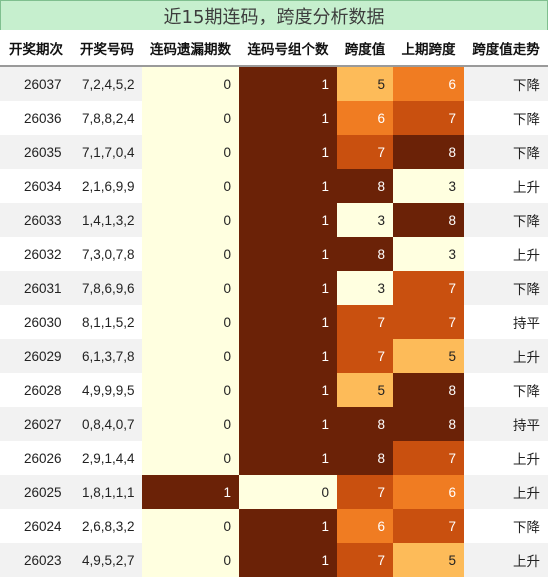 The width and height of the screenshot is (548, 577). Describe the element at coordinates (107, 390) in the screenshot. I see `numbers-cell: 4,9,9,9,5` at that location.